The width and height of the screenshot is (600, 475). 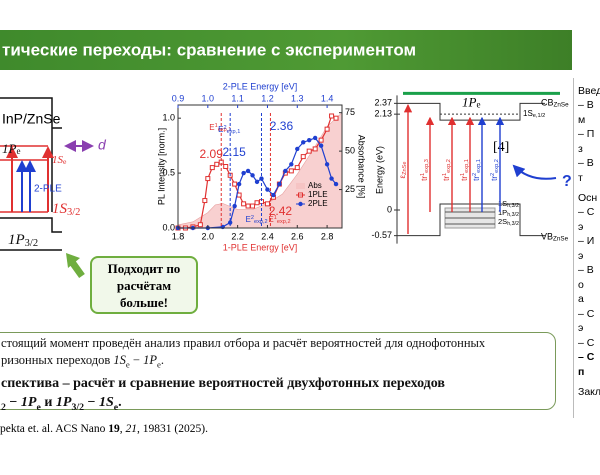 I want to click on annotation-value: 2.15, so click(x=235, y=152).